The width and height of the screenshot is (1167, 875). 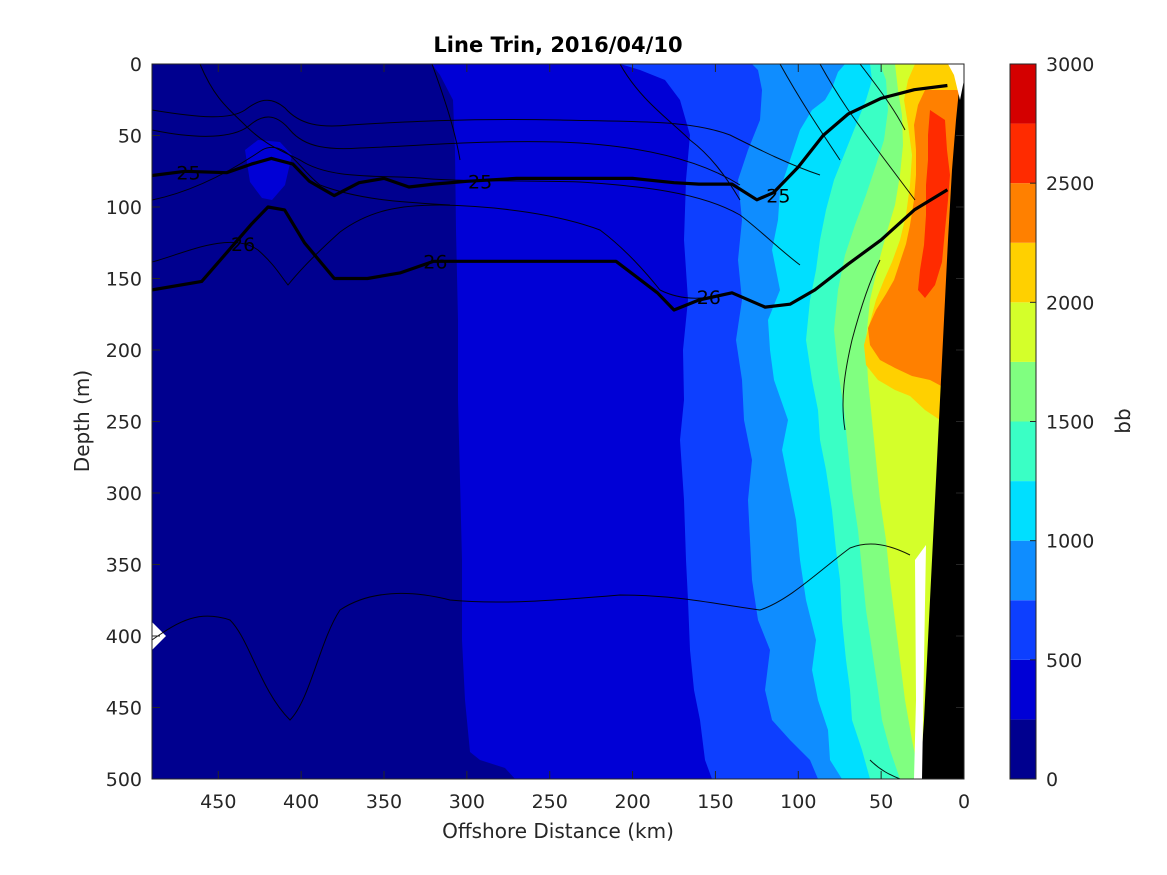 I want to click on colorbar-tick-label: 1500, so click(x=1070, y=423).